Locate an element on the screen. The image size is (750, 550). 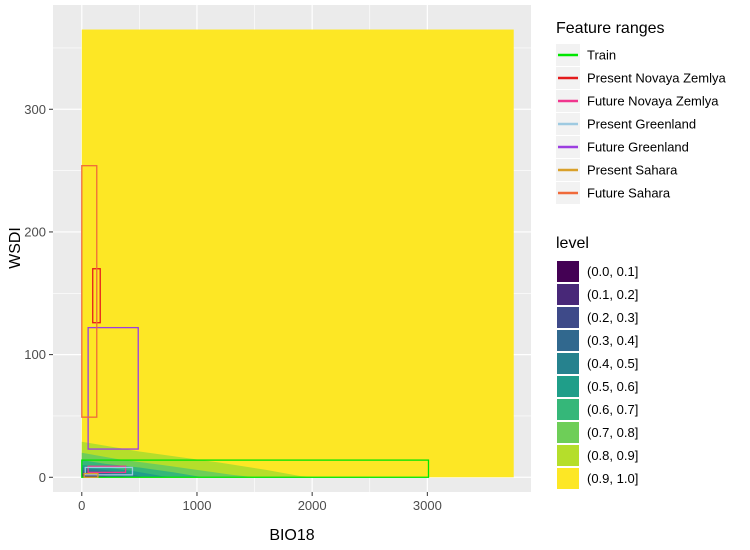
y-tick-label: 300 is located at coordinates (35, 109).